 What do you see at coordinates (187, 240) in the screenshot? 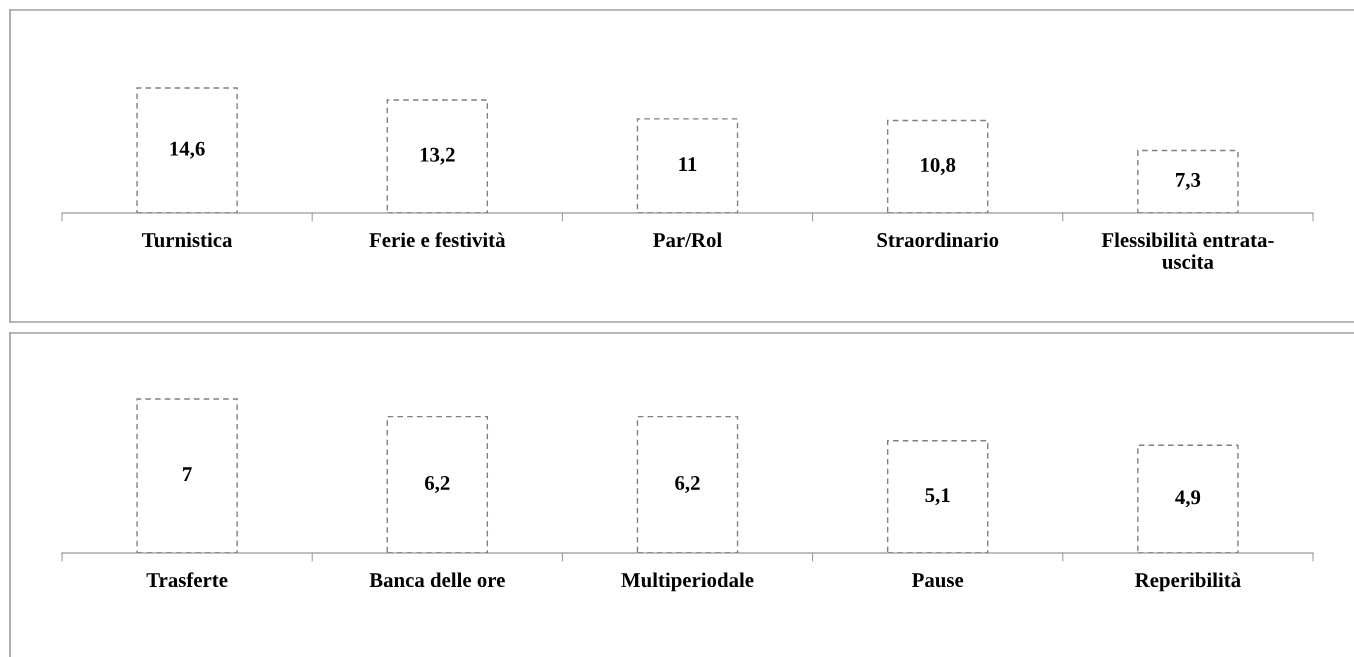
I see `x-tick-label: Turnistica` at bounding box center [187, 240].